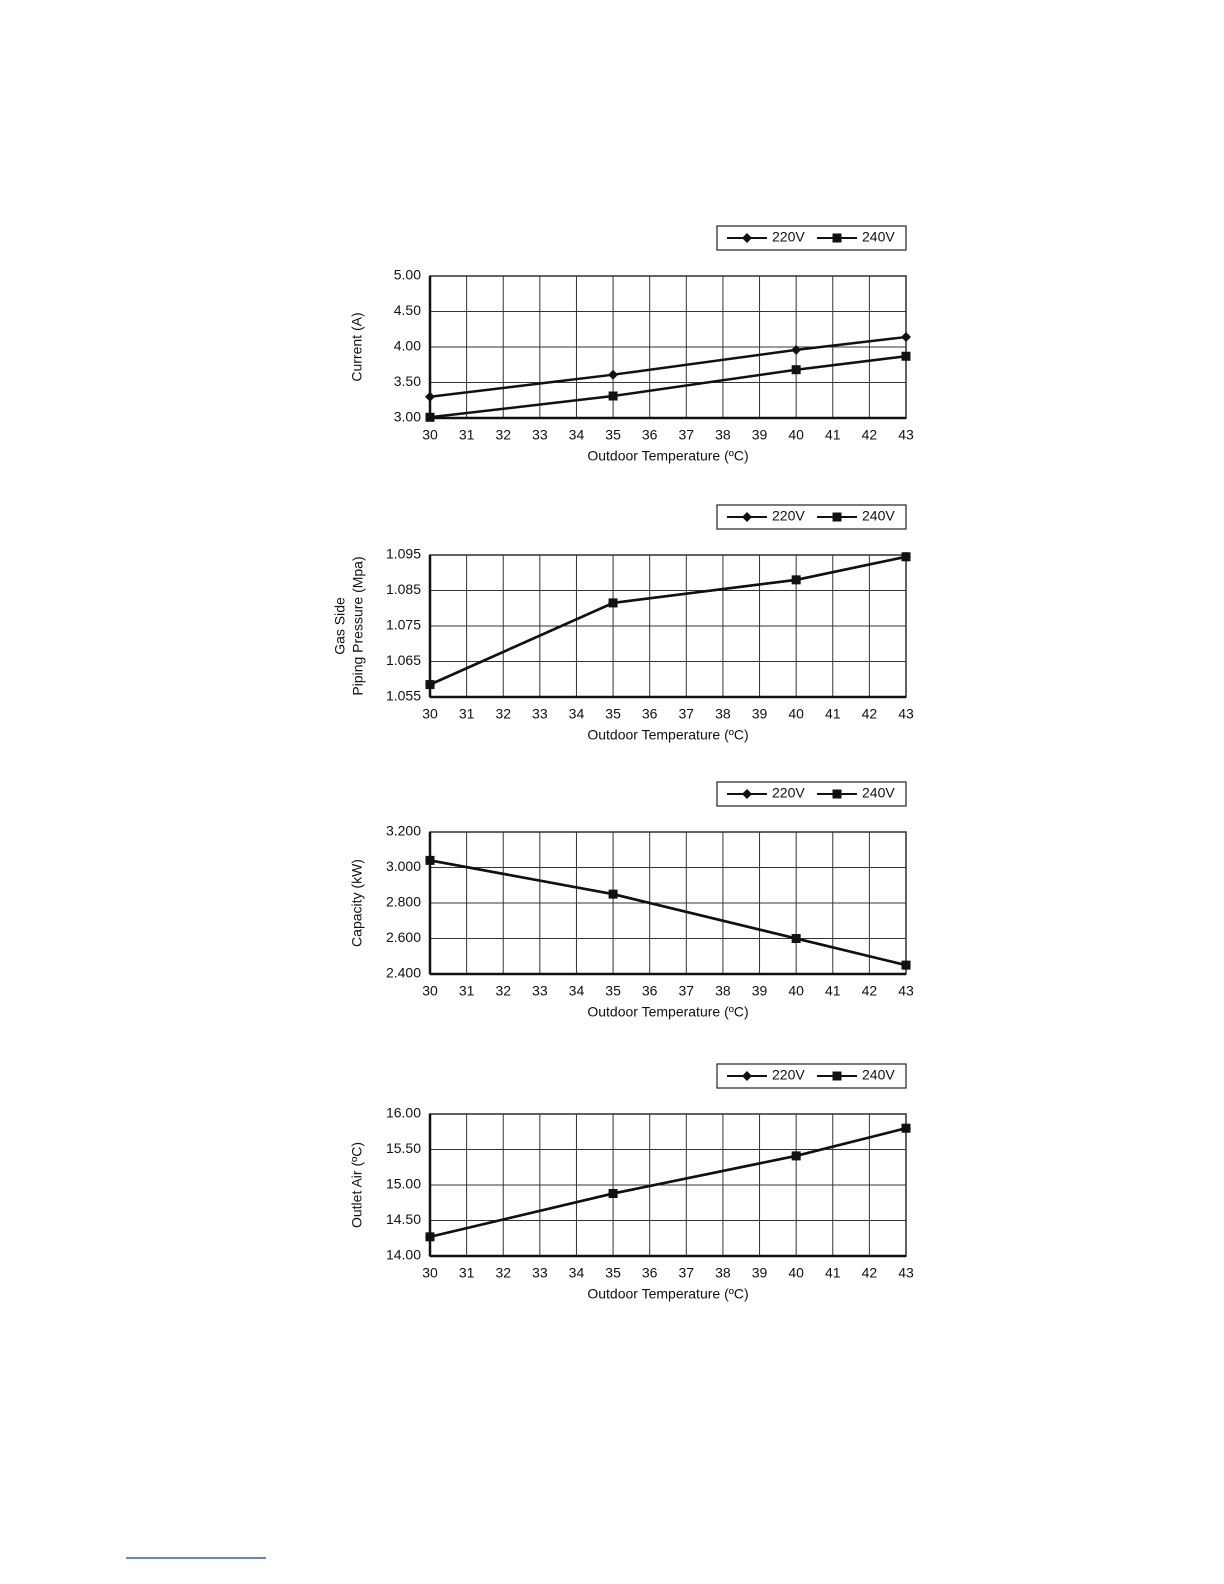 This screenshot has width=1224, height=1584. What do you see at coordinates (403, 1148) in the screenshot?
I see `y-tick-label: 15.50` at bounding box center [403, 1148].